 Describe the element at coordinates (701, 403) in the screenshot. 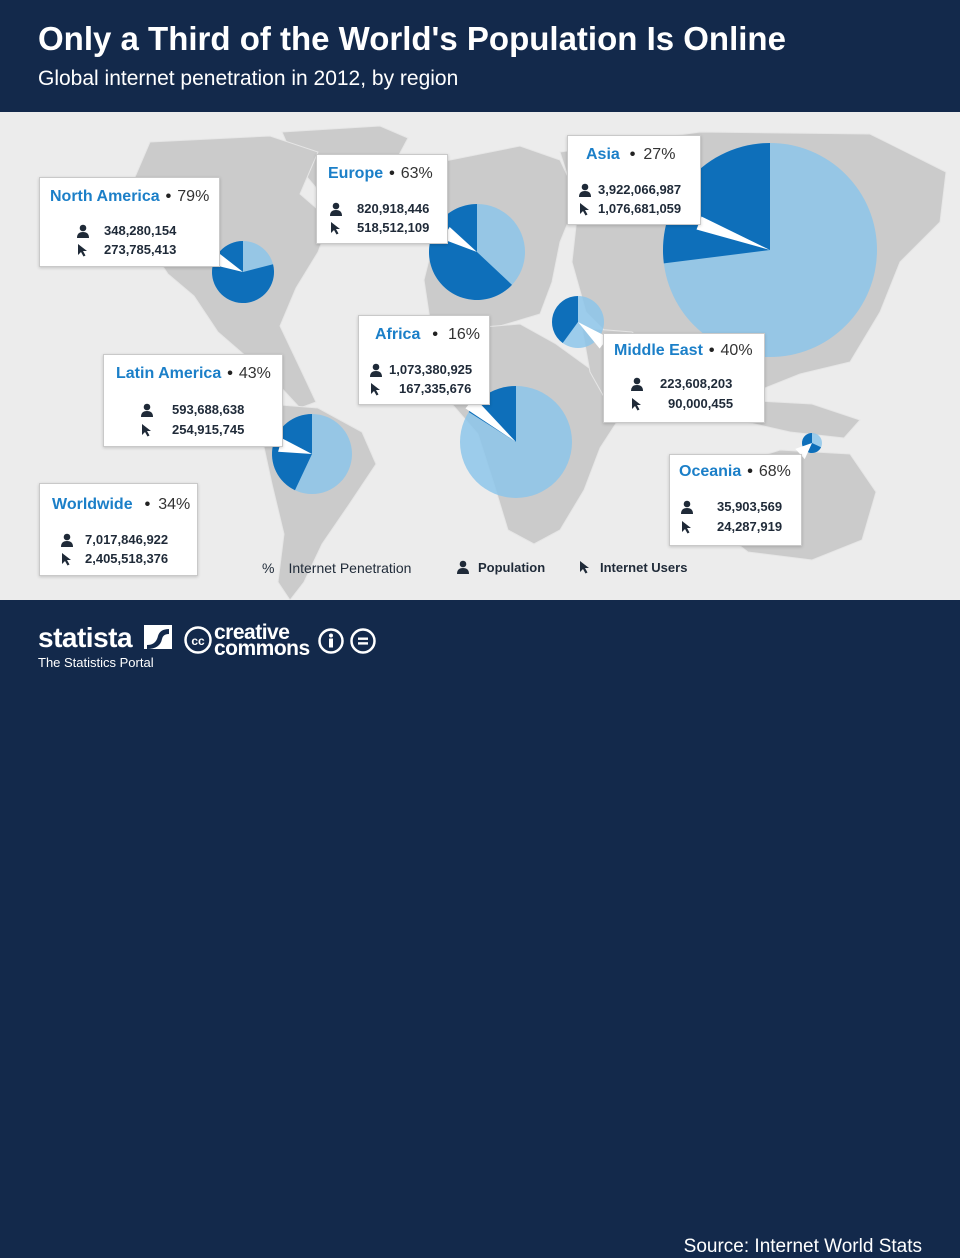

I see `users-value: 90,000,455` at that location.